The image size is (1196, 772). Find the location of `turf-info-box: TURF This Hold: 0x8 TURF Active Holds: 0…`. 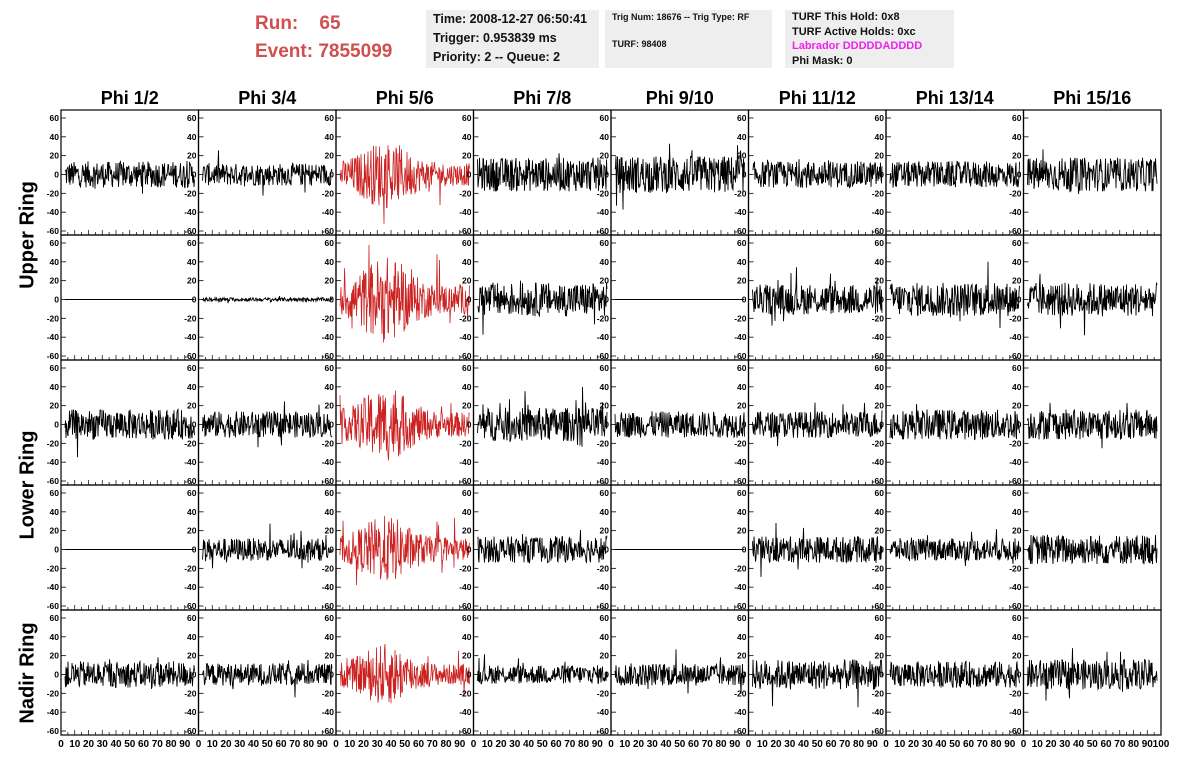

turf-info-box: TURF This Hold: 0x8 TURF Active Holds: 0… is located at coordinates (869, 39).